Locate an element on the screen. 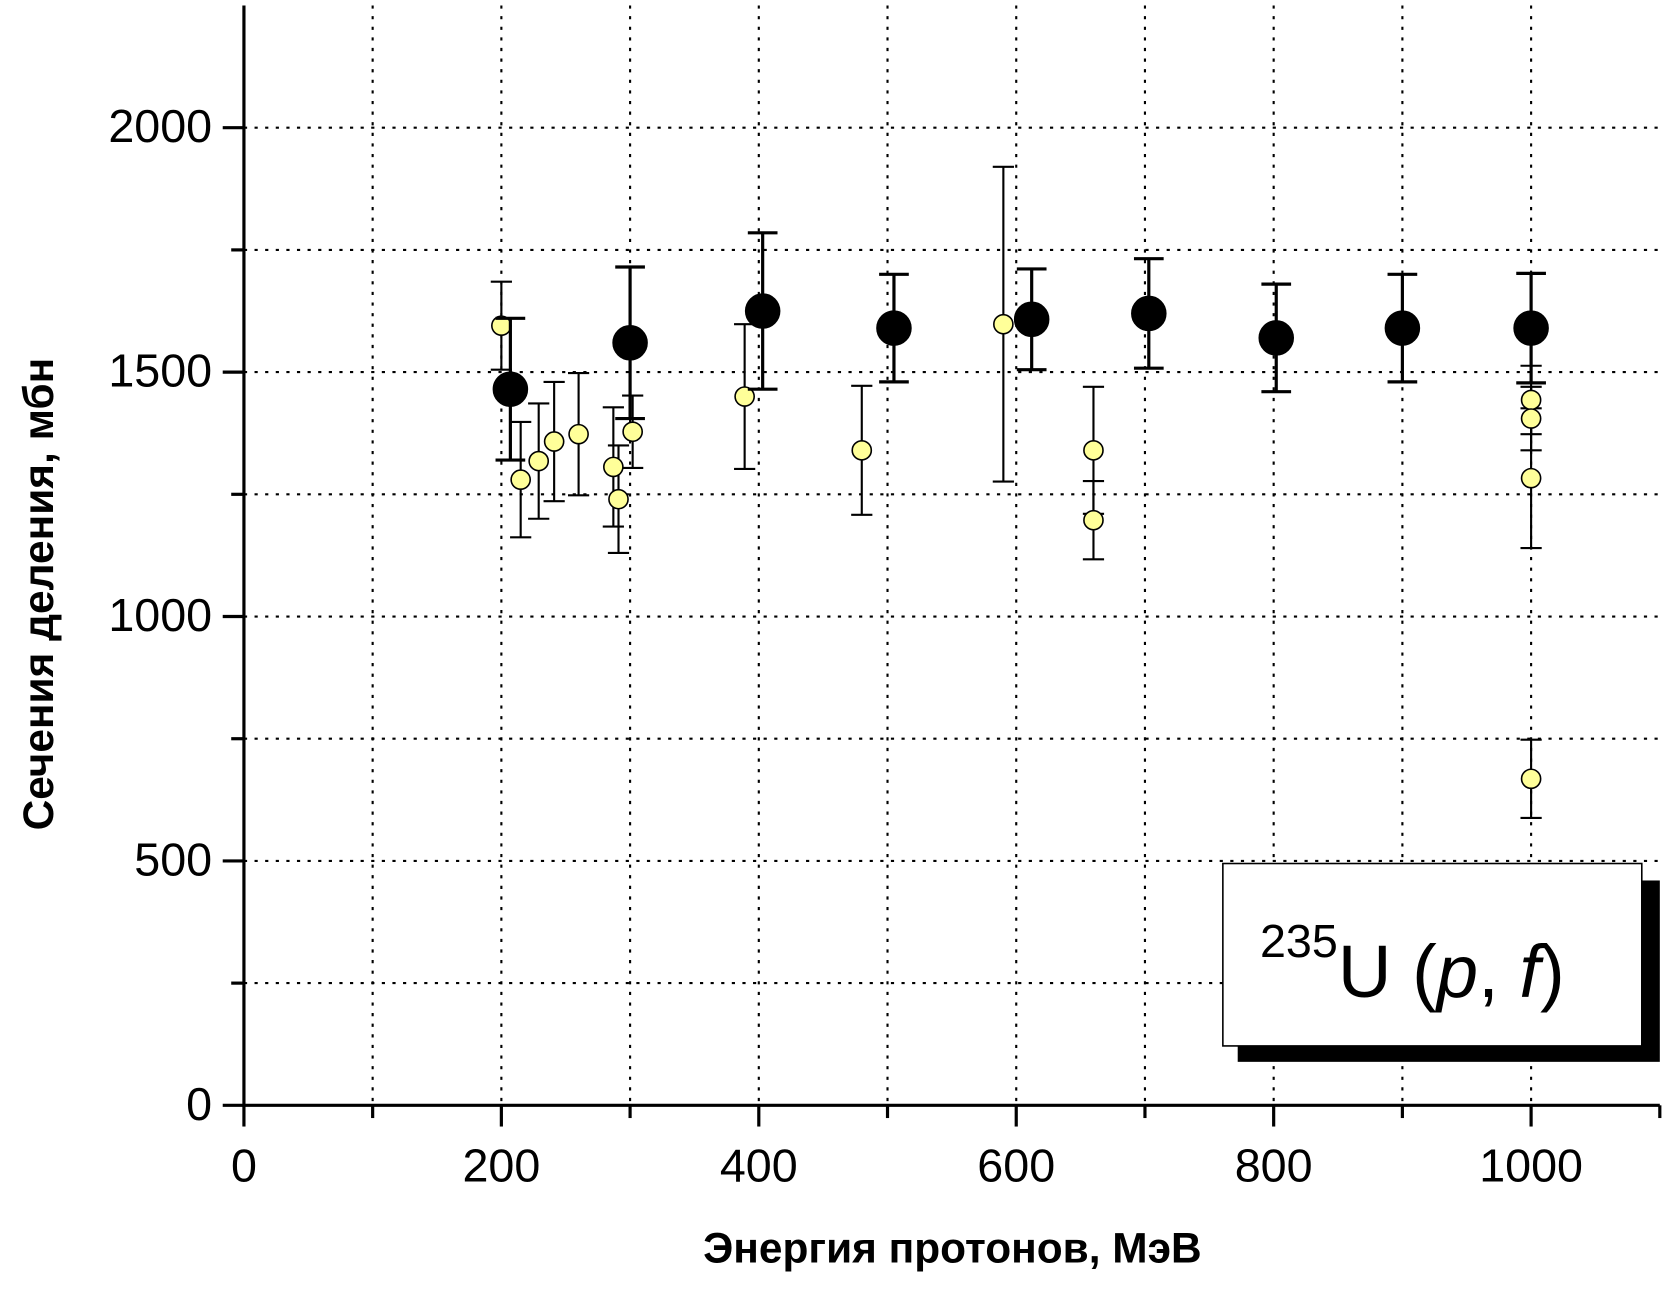  y-tick-label: 1000 is located at coordinates (160, 615).